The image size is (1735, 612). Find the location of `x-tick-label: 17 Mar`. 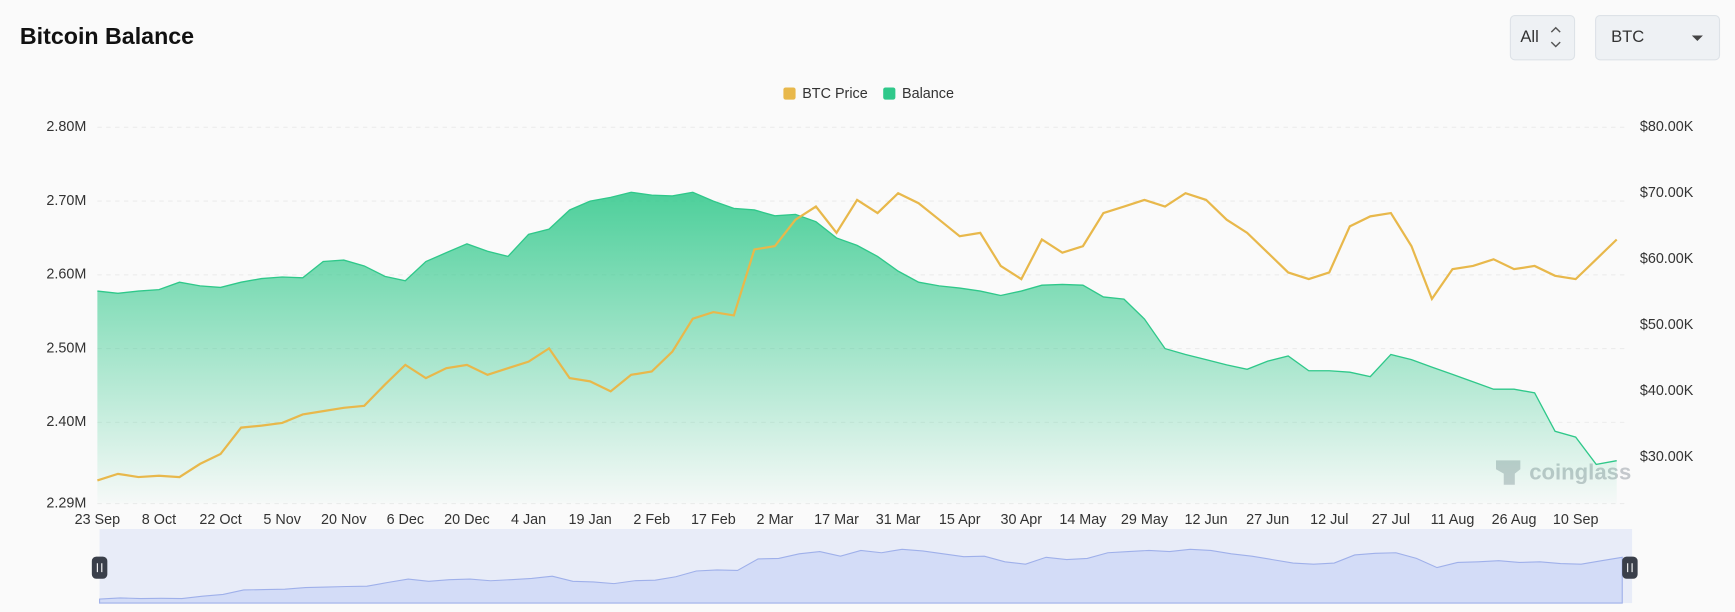

x-tick-label: 17 Mar is located at coordinates (836, 520).